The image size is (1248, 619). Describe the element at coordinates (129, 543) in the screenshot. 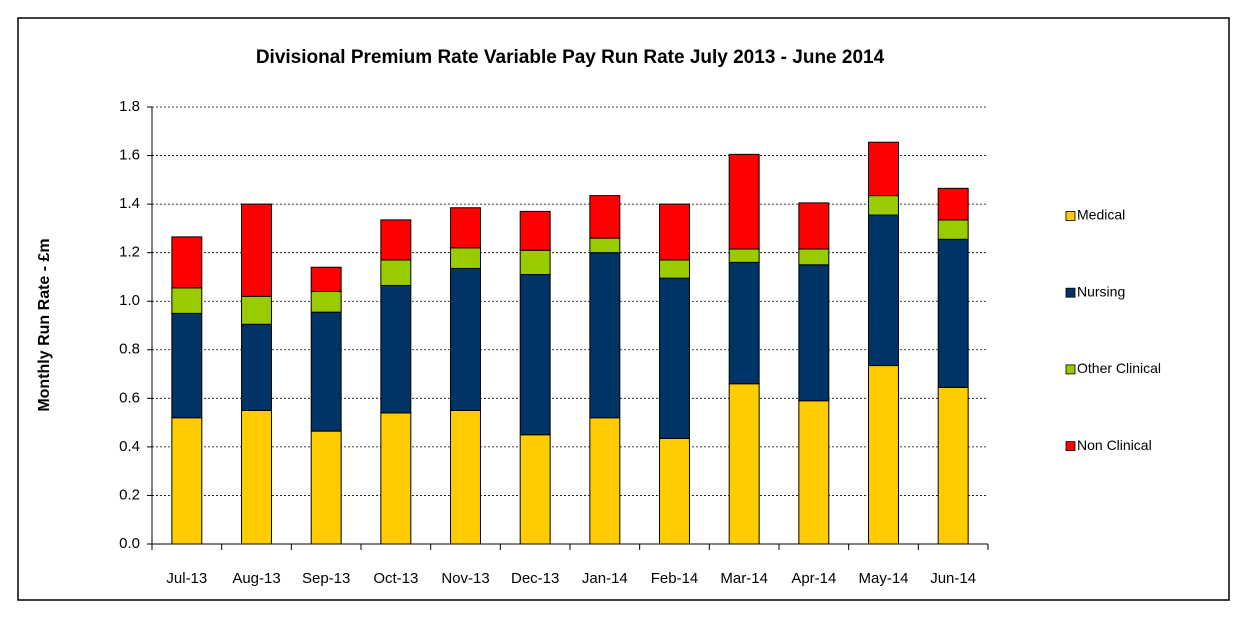

I see `y-tick-label: 0.0` at that location.